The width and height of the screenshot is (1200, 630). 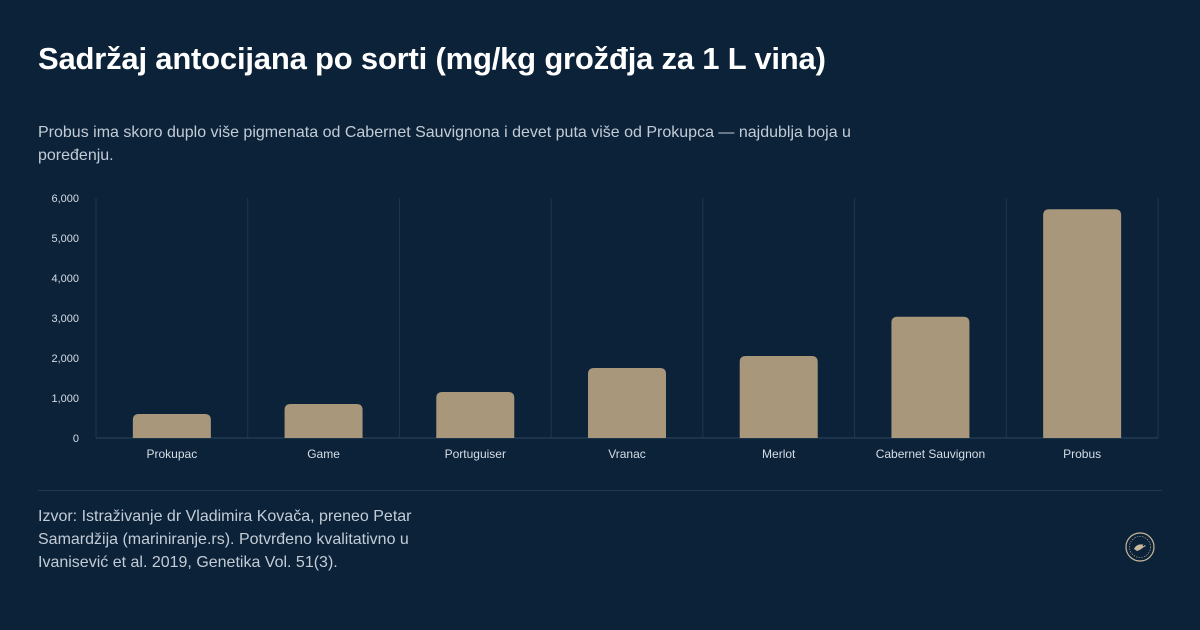 I want to click on bar-merlot, so click(x=778, y=397).